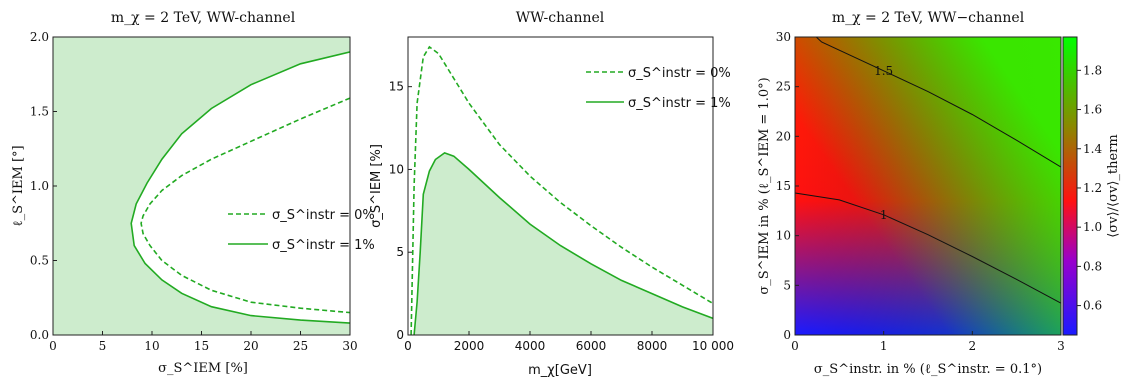  I want to click on panel-2-xtick-label: 4000, so click(530, 346).